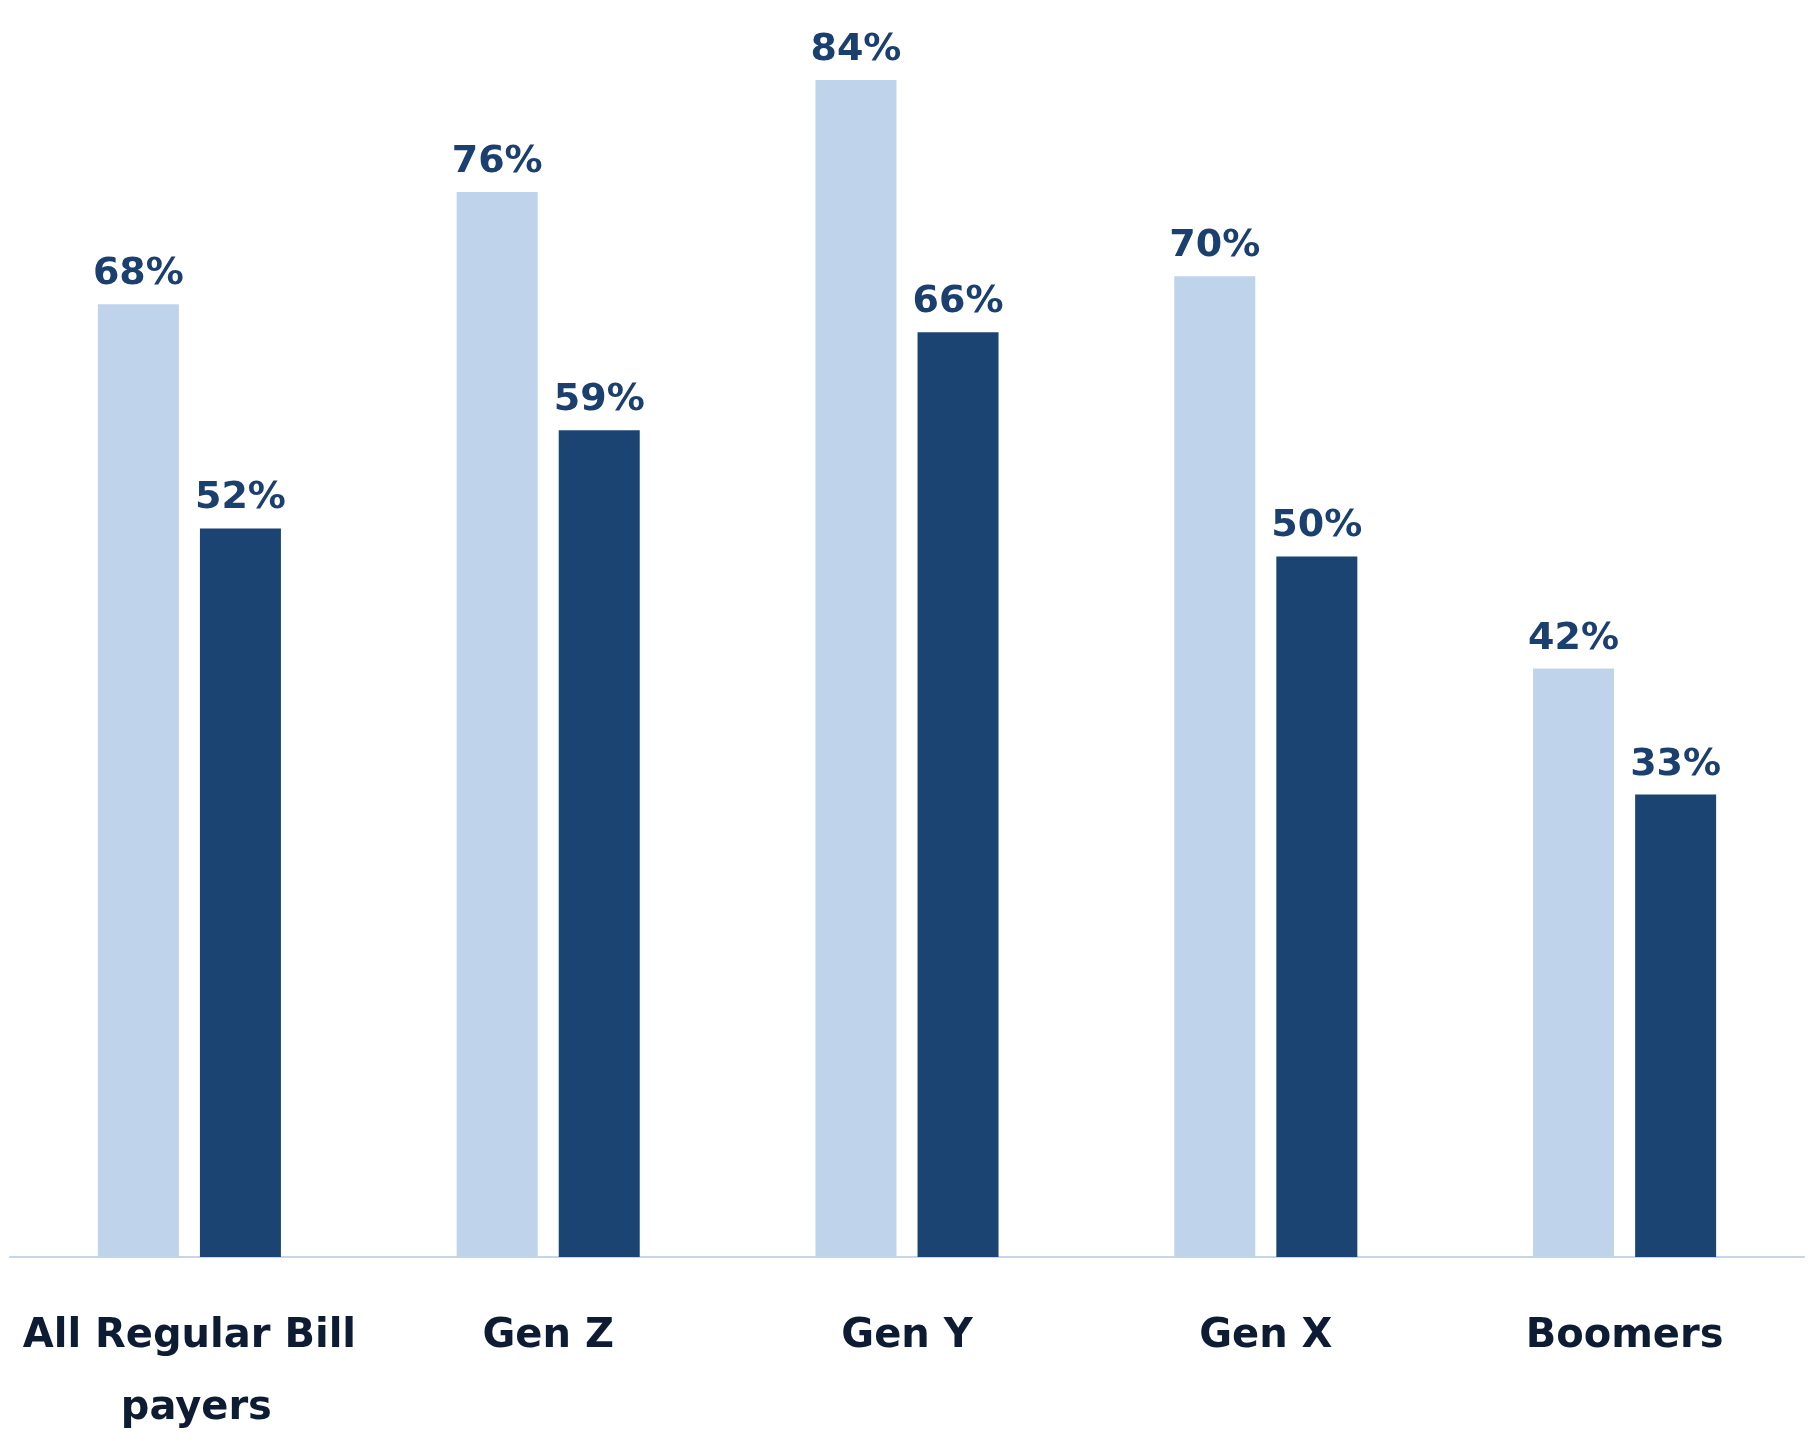 Image resolution: width=1814 pixels, height=1441 pixels. What do you see at coordinates (1215, 243) in the screenshot?
I see `data-label: 70%` at bounding box center [1215, 243].